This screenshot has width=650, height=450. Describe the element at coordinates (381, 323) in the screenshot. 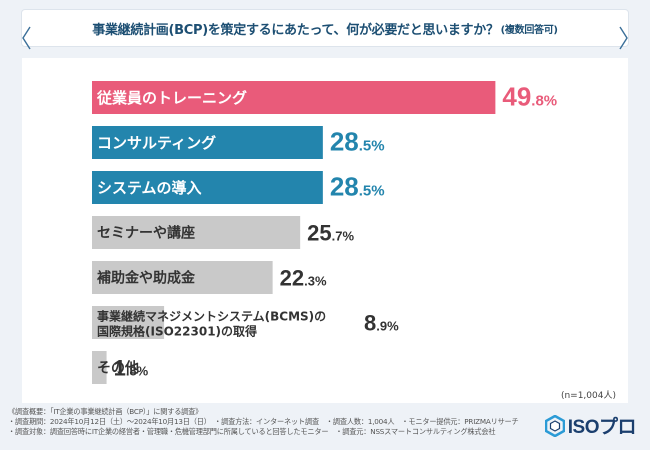

I see `value-label: 8.9%` at that location.